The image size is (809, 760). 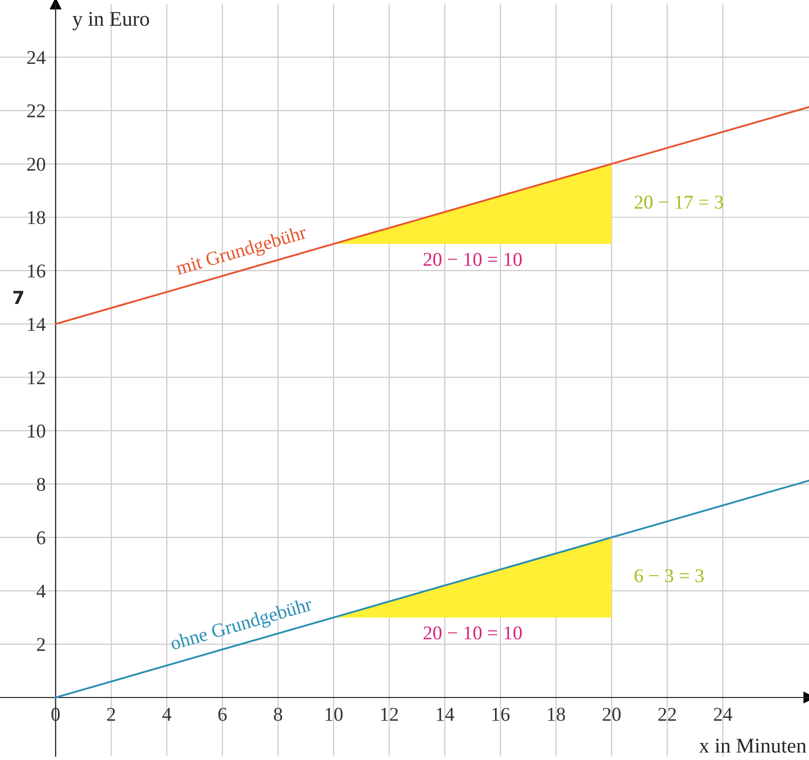 What do you see at coordinates (111, 714) in the screenshot?
I see `x-tick-label: 2` at bounding box center [111, 714].